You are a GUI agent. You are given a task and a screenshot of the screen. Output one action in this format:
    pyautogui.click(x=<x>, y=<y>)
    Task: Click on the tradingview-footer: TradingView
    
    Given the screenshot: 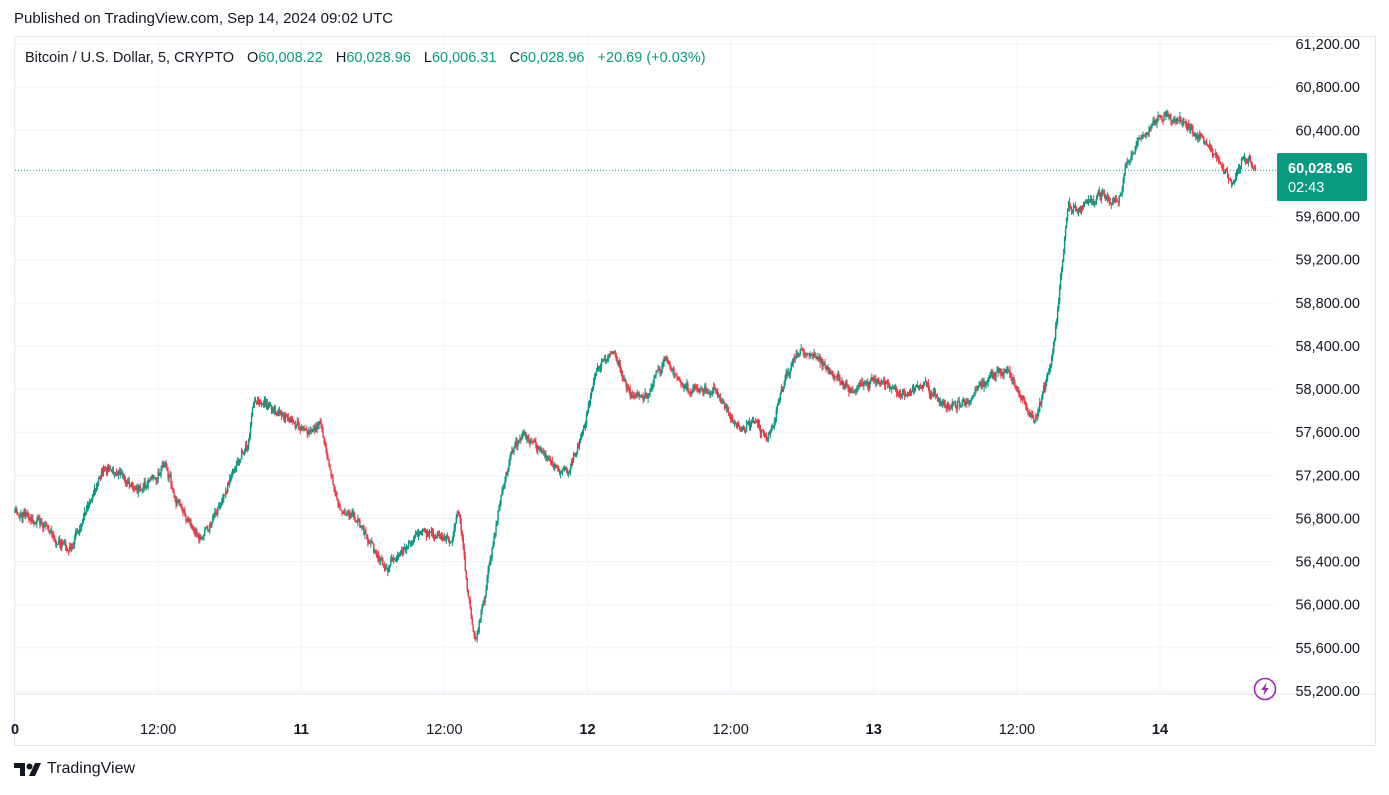 What is the action you would take?
    pyautogui.click(x=74, y=769)
    